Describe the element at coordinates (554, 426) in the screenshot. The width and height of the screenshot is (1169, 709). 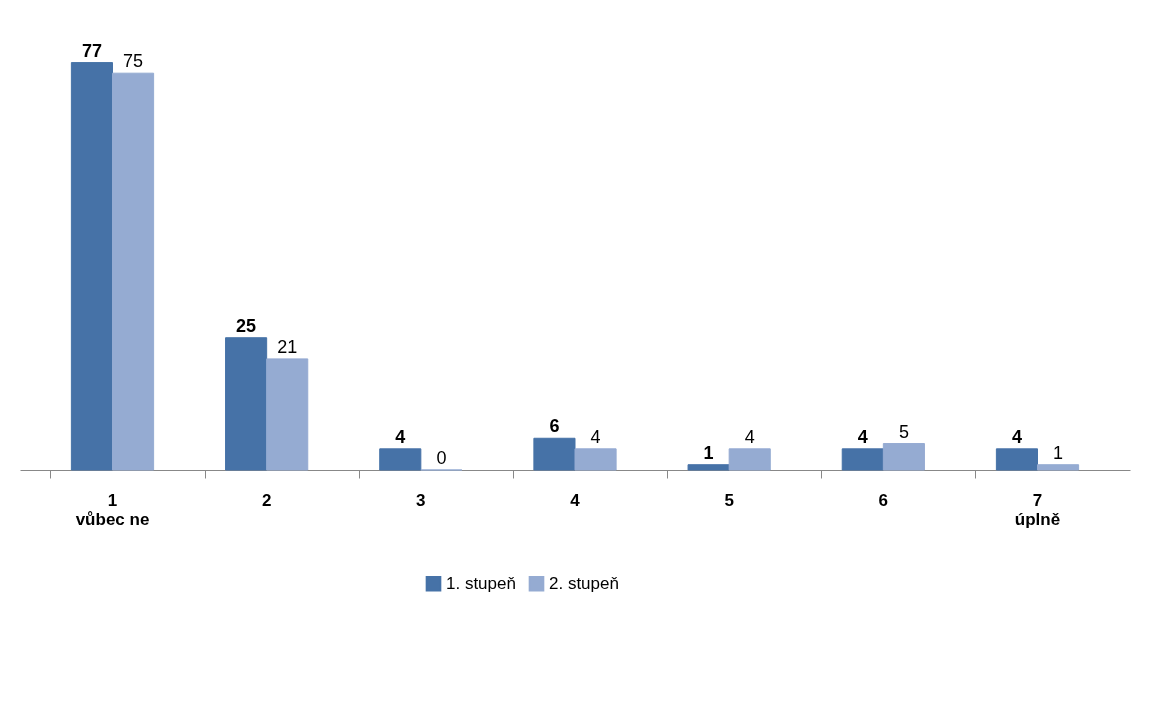
I see `data-label: 6` at that location.